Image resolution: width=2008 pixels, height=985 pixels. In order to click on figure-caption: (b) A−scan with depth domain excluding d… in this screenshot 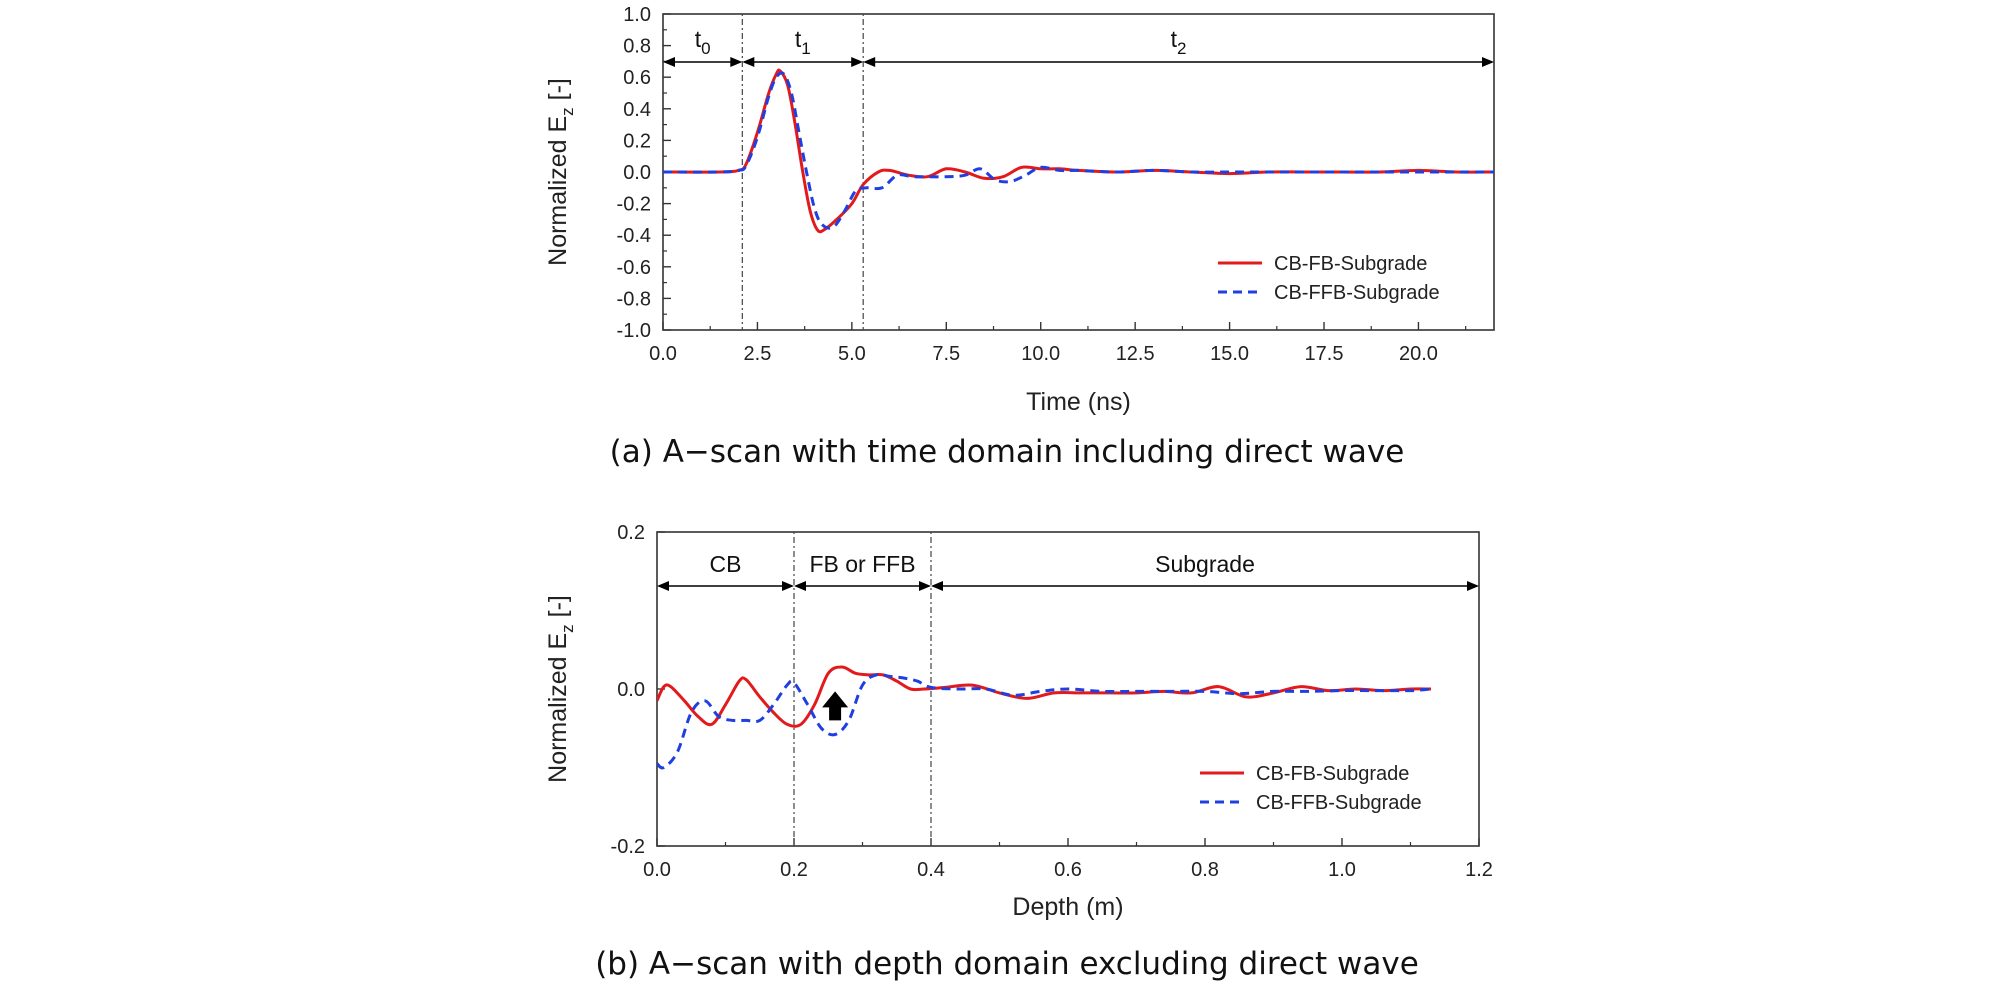, I will do `click(1007, 964)`.